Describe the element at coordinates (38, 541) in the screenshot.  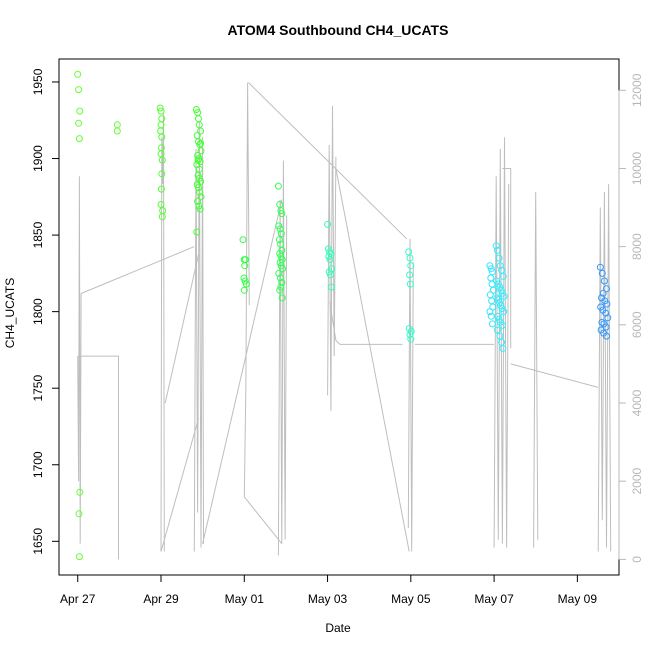
I see `y-tick-label: 1650` at that location.